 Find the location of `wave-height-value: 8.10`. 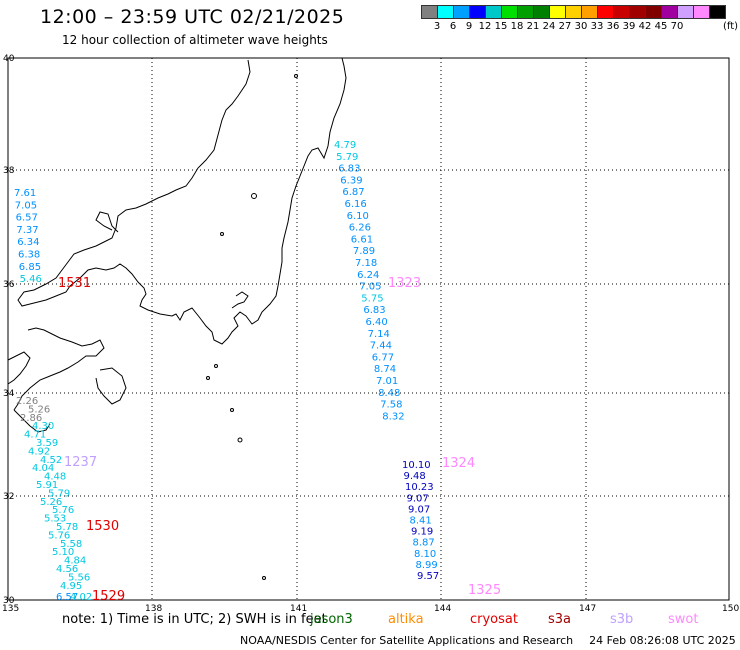

wave-height-value: 8.10 is located at coordinates (425, 554).